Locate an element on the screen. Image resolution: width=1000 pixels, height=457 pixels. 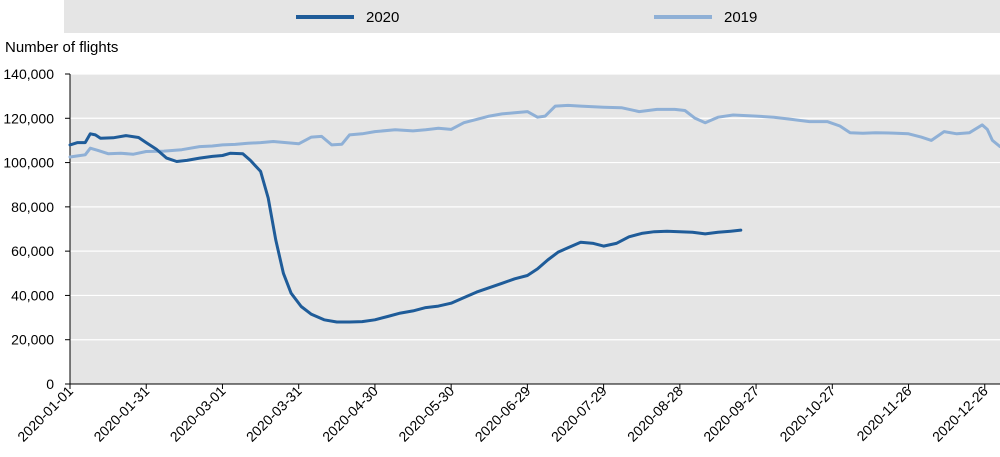
x-tick-label: 2020-03-01 is located at coordinates (198, 414).